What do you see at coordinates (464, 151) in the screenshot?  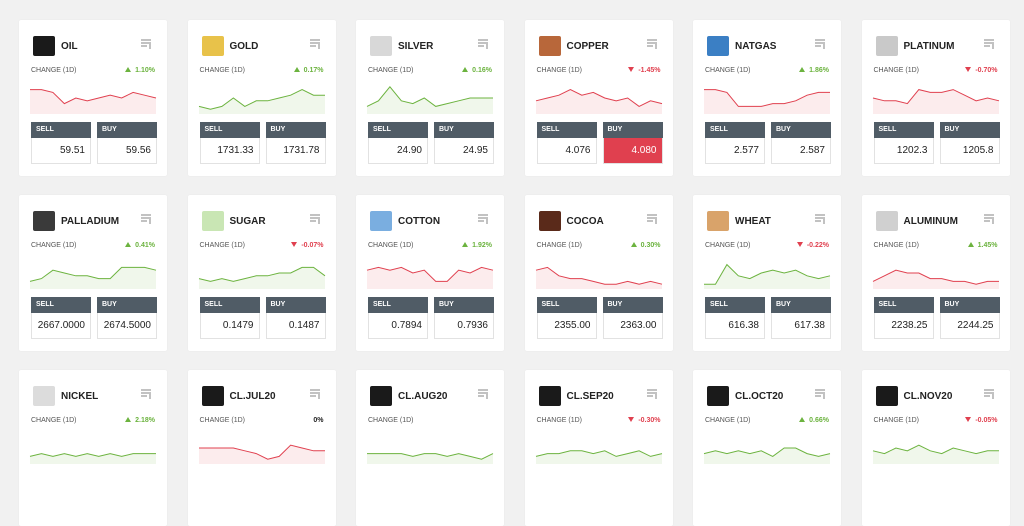 I see `buy-price-box: 24.95` at bounding box center [464, 151].